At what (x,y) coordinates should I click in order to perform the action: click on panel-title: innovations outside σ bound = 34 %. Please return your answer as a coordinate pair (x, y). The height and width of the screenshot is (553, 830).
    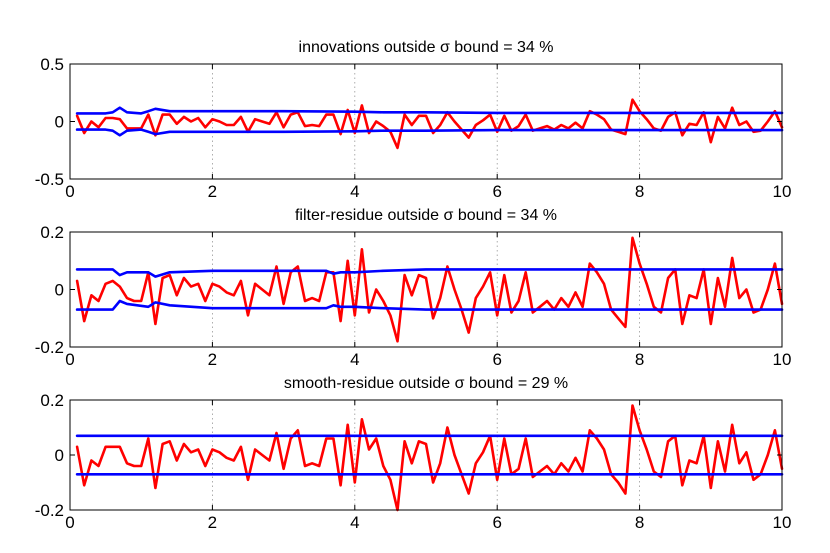
    Looking at the image, I should click on (426, 47).